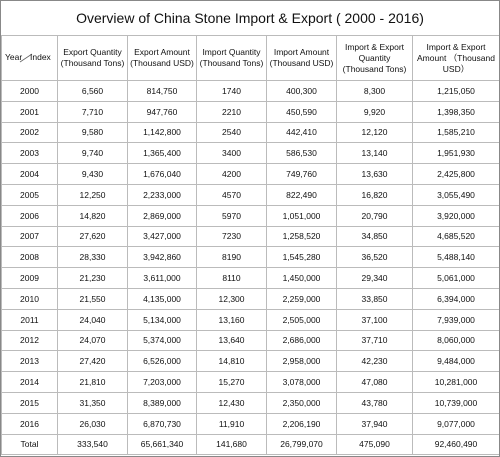  What do you see at coordinates (231, 91) in the screenshot?
I see `table-cell: 1740` at bounding box center [231, 91].